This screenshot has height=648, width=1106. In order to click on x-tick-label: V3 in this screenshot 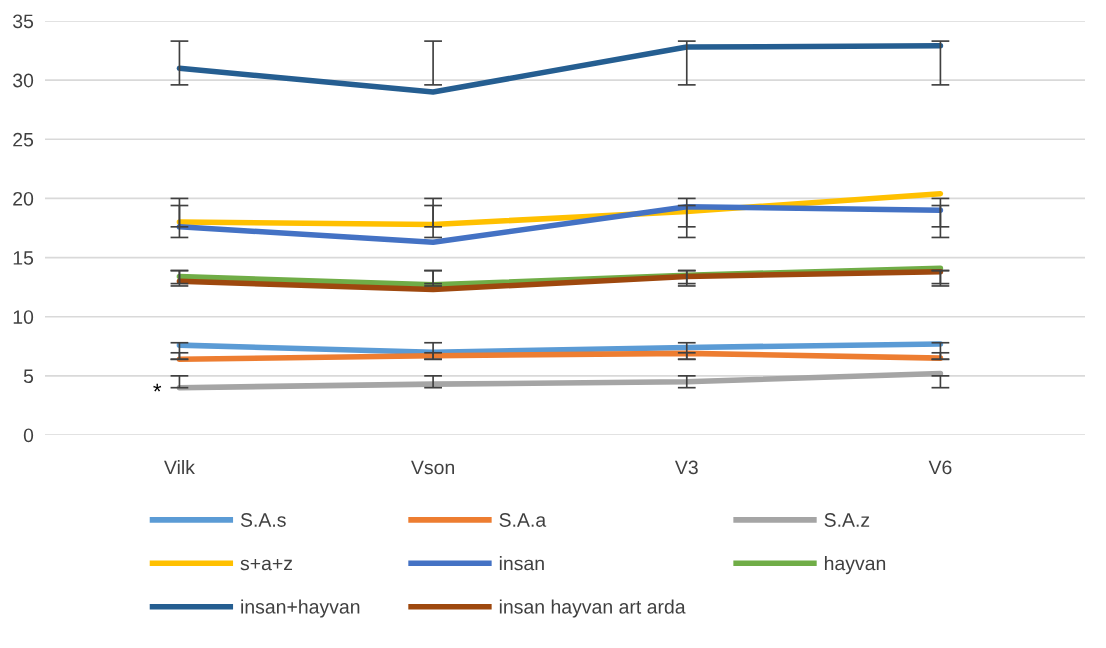, I will do `click(686, 467)`.